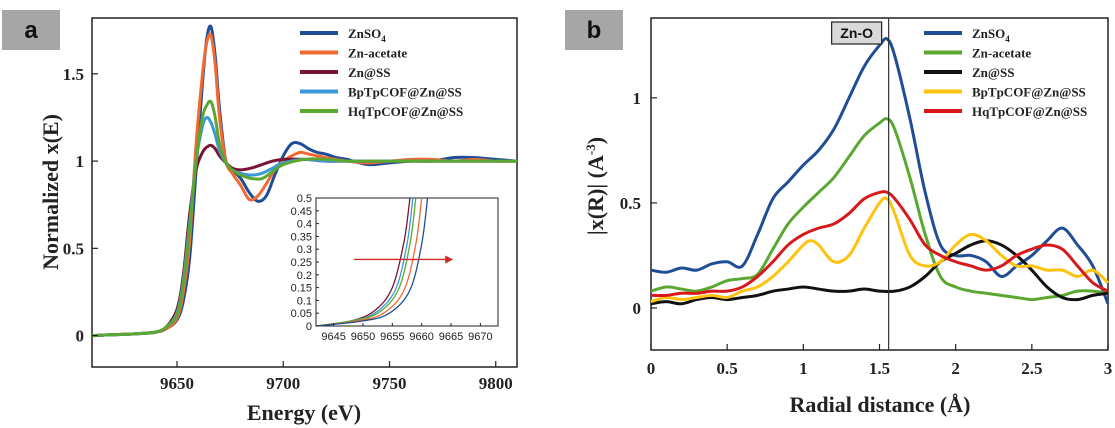  Describe the element at coordinates (392, 337) in the screenshot. I see `inset-x-tick-label: 9655` at that location.